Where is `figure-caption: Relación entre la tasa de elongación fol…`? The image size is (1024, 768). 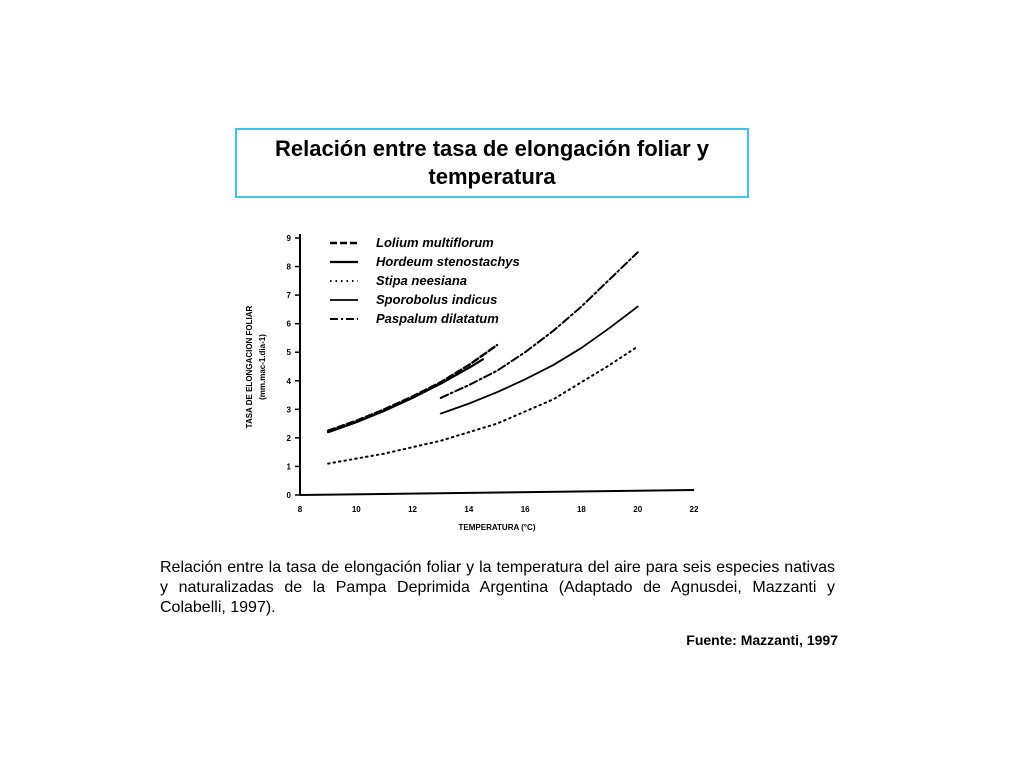
figure-caption: Relación entre la tasa de elongación fol… is located at coordinates (497, 587).